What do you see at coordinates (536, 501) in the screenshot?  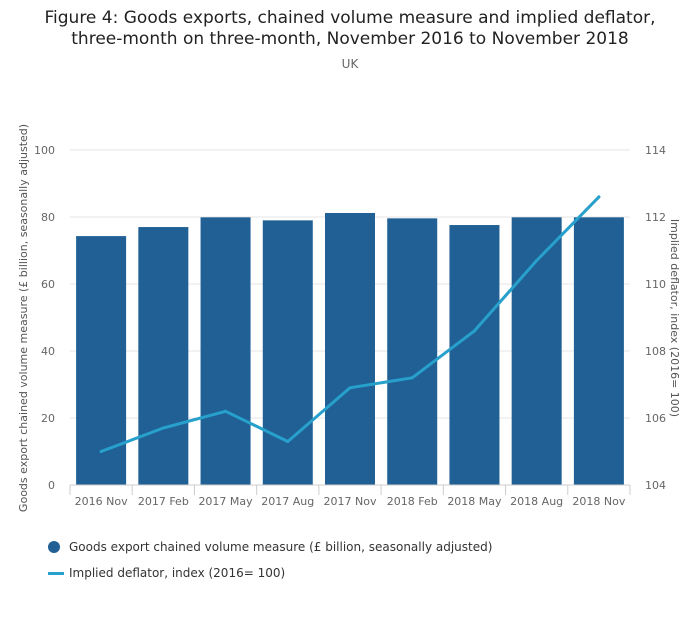 I see `x-tick-label: 2018 Aug` at bounding box center [536, 501].